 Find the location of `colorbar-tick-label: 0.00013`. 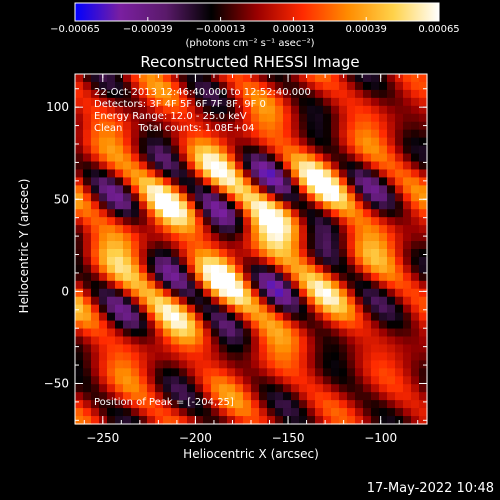

colorbar-tick-label: 0.00013 is located at coordinates (293, 29).